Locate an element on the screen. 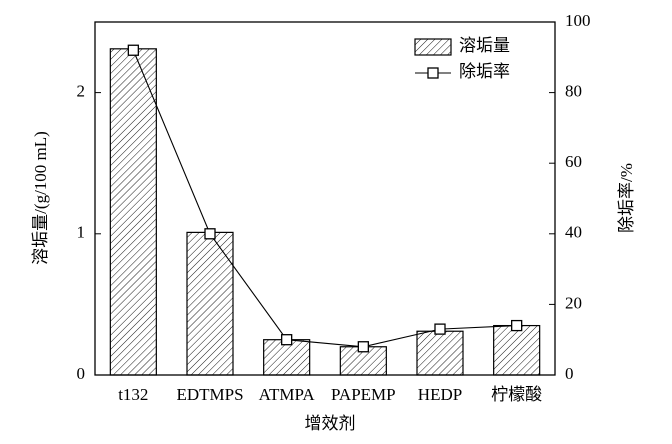 The width and height of the screenshot is (672, 444). x-tick-label: 柠檬酸 is located at coordinates (516, 394).